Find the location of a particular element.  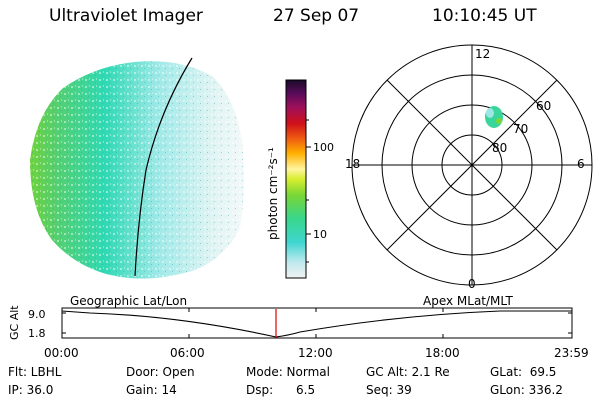

timeline-xtick-0600: 06:00 is located at coordinates (187, 353).